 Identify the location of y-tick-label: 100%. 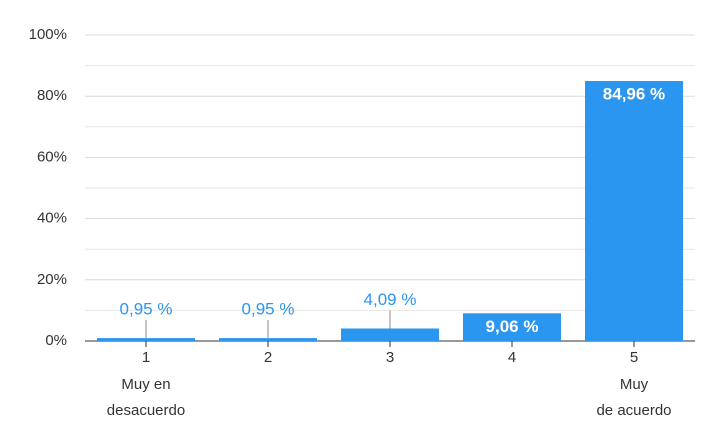
(48, 34).